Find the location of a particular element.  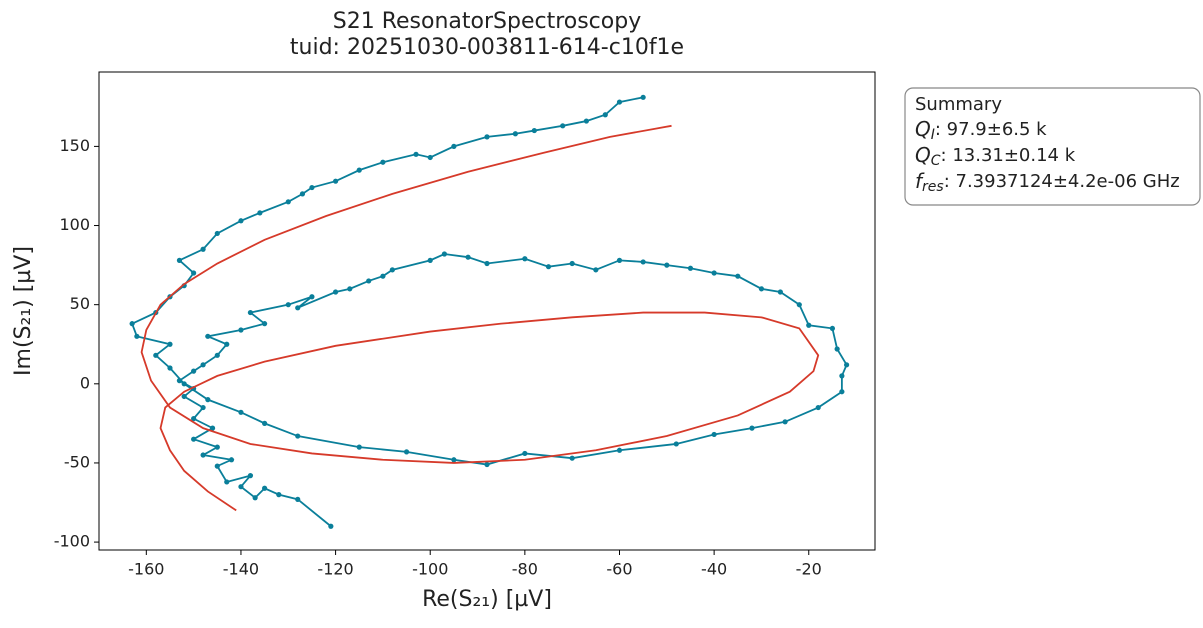

x-tick-label: -40 is located at coordinates (714, 569).